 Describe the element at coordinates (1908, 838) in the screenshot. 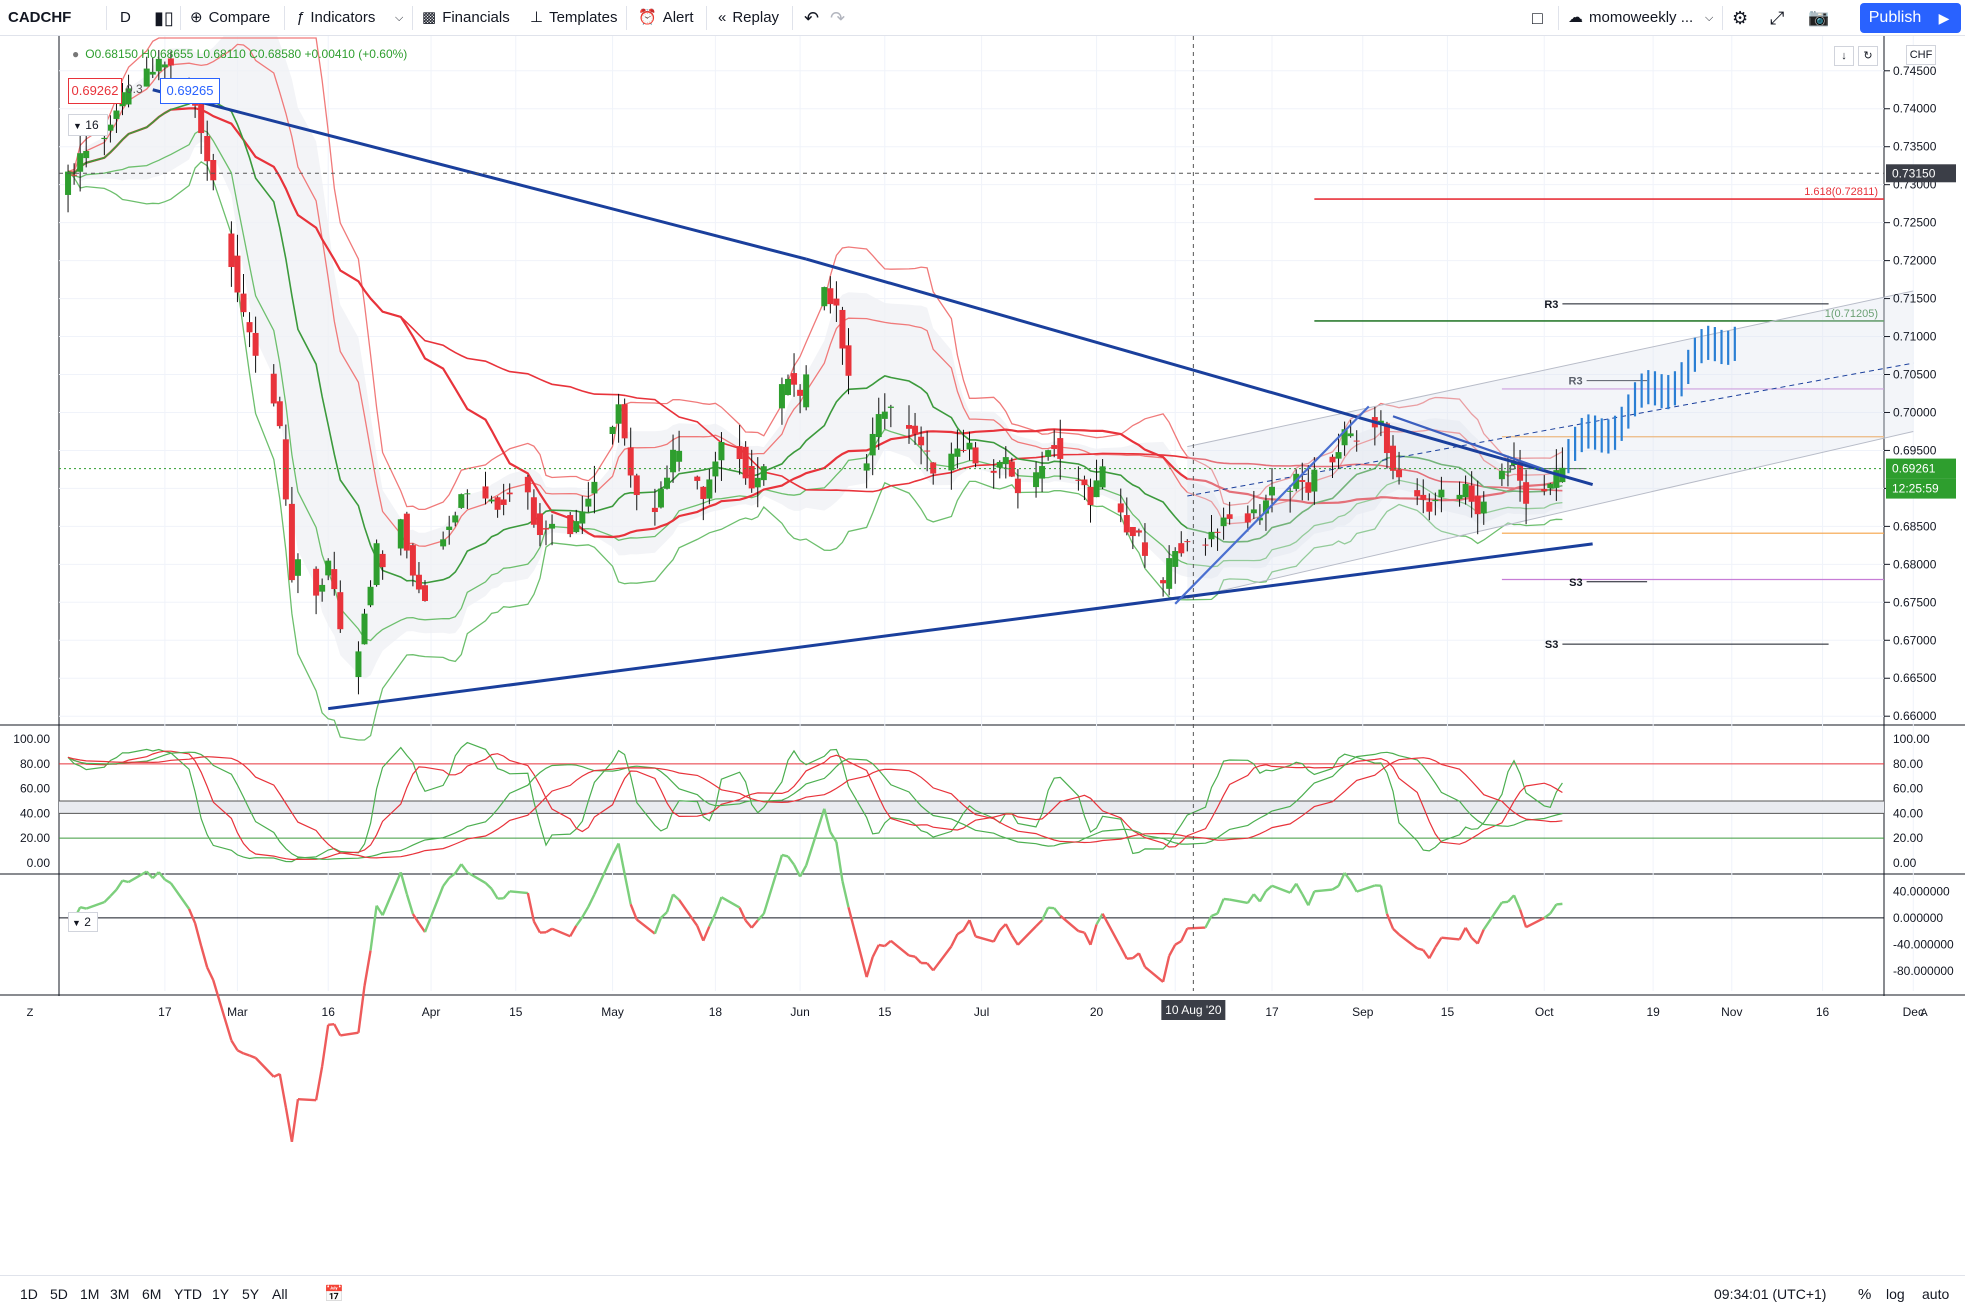

I see `osc1-tick-right: 20.00` at that location.